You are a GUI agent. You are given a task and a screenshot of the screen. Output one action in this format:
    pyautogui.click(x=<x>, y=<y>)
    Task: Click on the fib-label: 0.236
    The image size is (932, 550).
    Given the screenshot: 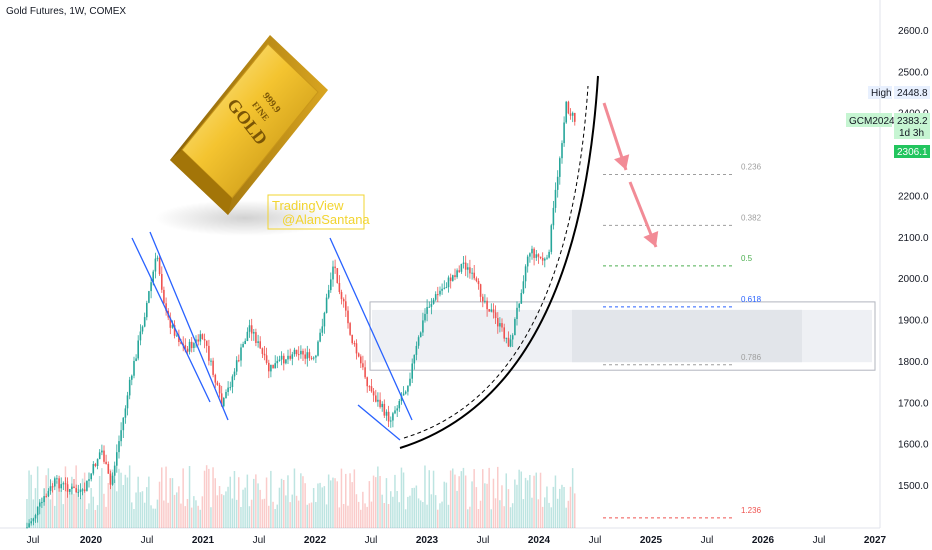 What is the action you would take?
    pyautogui.click(x=751, y=167)
    